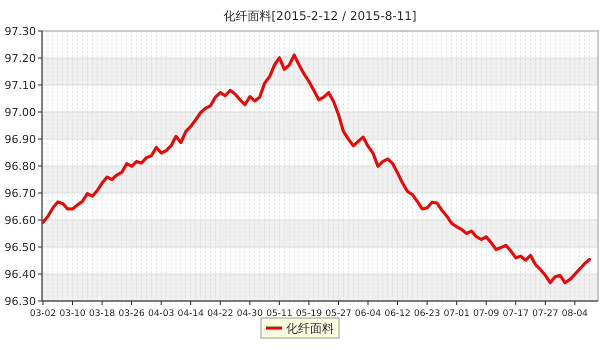  Describe the element at coordinates (20, 112) in the screenshot. I see `y-tick-label: 97.00` at that location.